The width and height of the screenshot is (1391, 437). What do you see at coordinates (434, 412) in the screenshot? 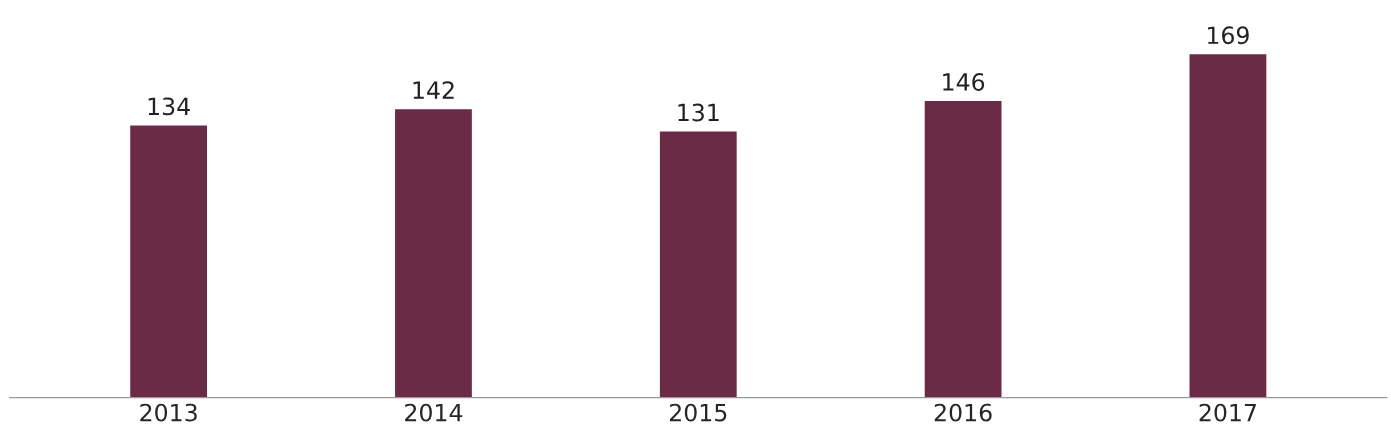
I see `x-tick-label: 2014` at bounding box center [434, 412].